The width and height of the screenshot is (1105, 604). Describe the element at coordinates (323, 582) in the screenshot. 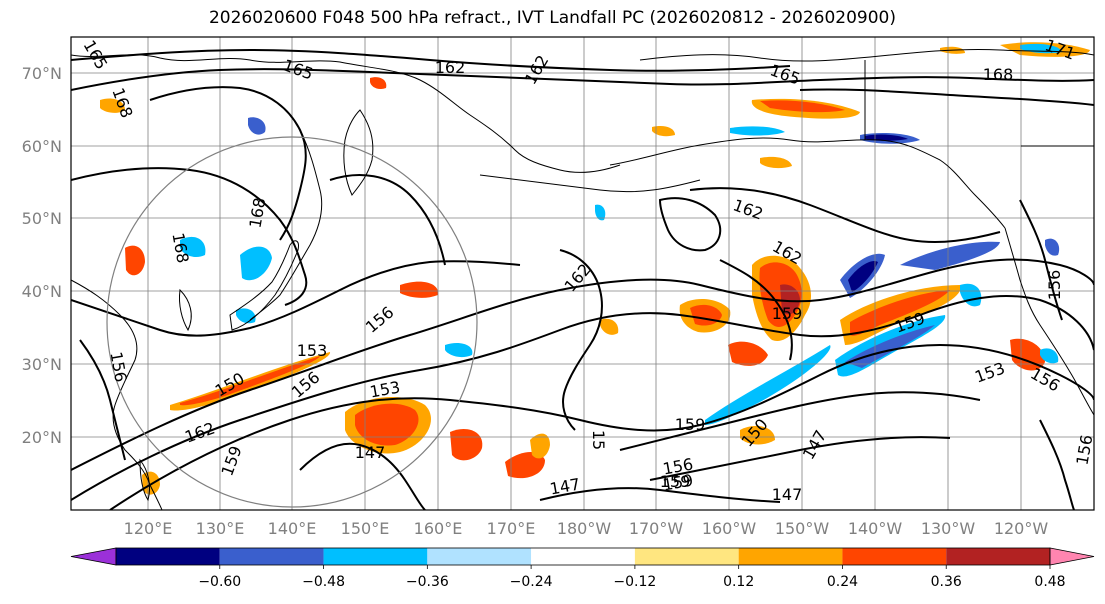

I see `colorbar-tick-label: −0.48` at that location.